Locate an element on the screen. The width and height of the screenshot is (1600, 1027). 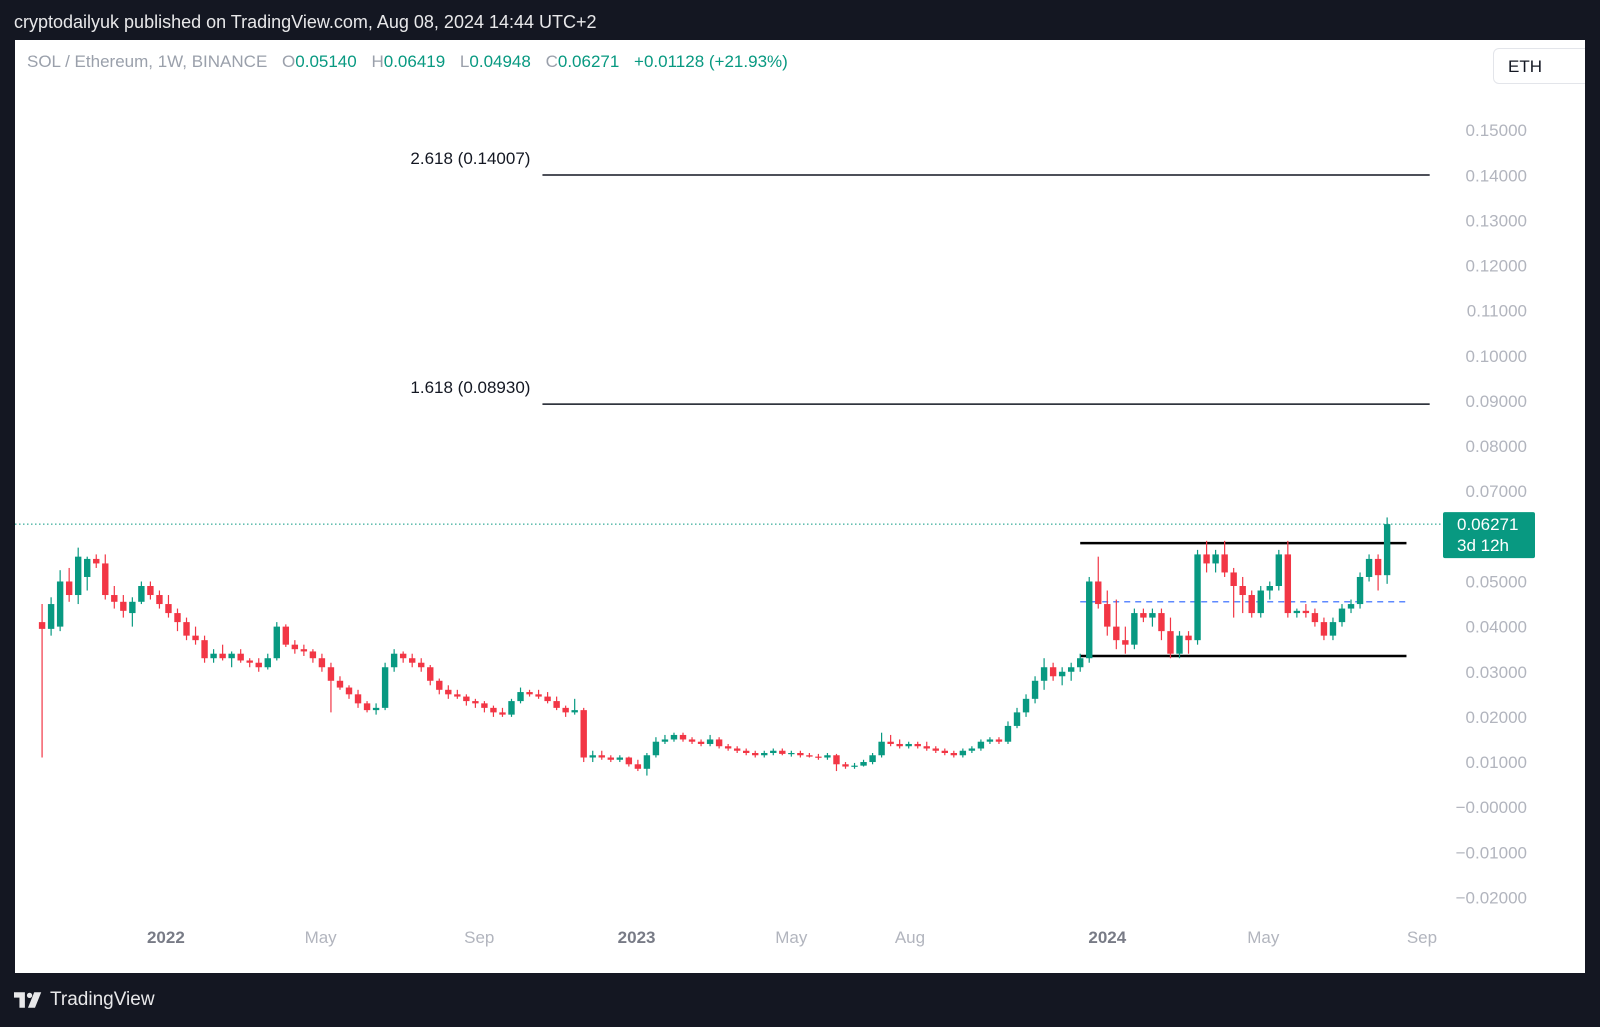
price-tag is located at coordinates (1489, 535).